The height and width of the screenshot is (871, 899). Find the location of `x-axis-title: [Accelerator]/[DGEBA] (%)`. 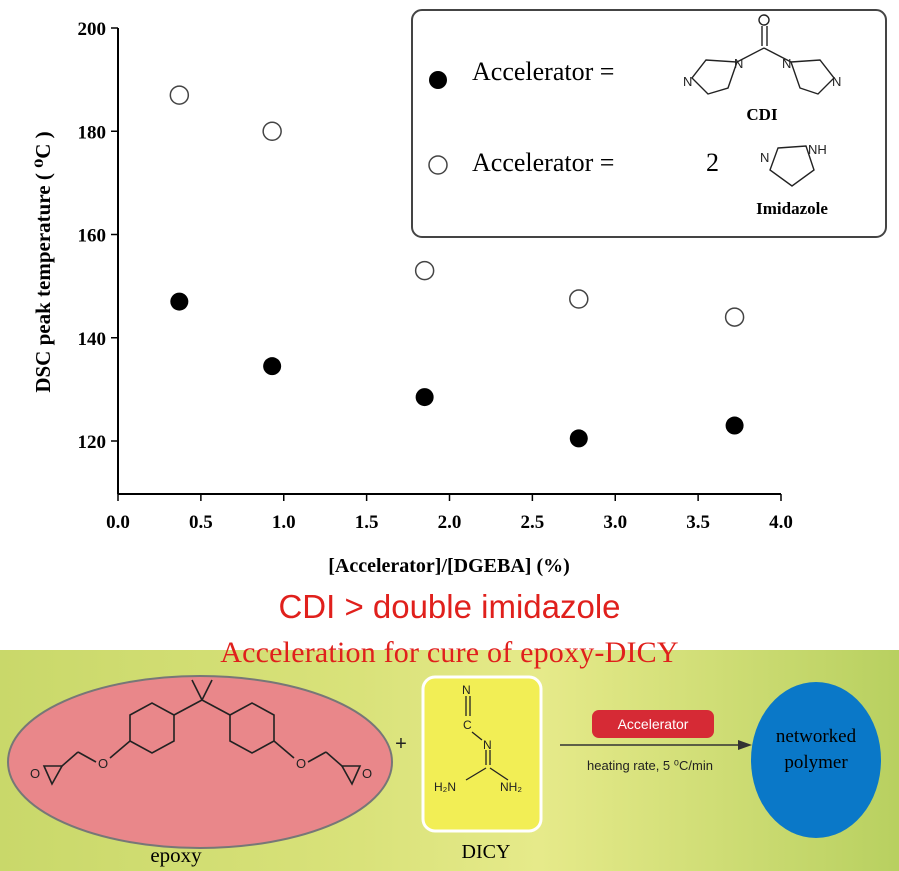

x-axis-title: [Accelerator]/[DGEBA] (%) is located at coordinates (449, 566).